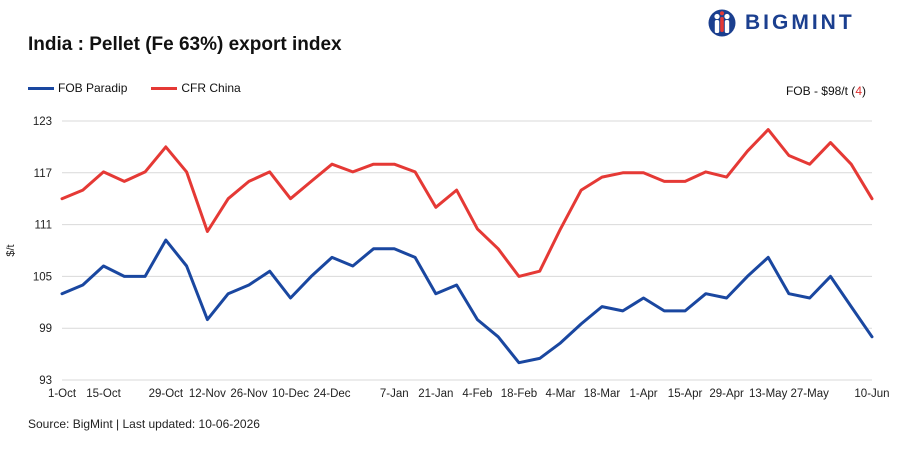 This screenshot has width=911, height=453. What do you see at coordinates (331, 394) in the screenshot?
I see `x-tick-label: 24-Dec` at bounding box center [331, 394].